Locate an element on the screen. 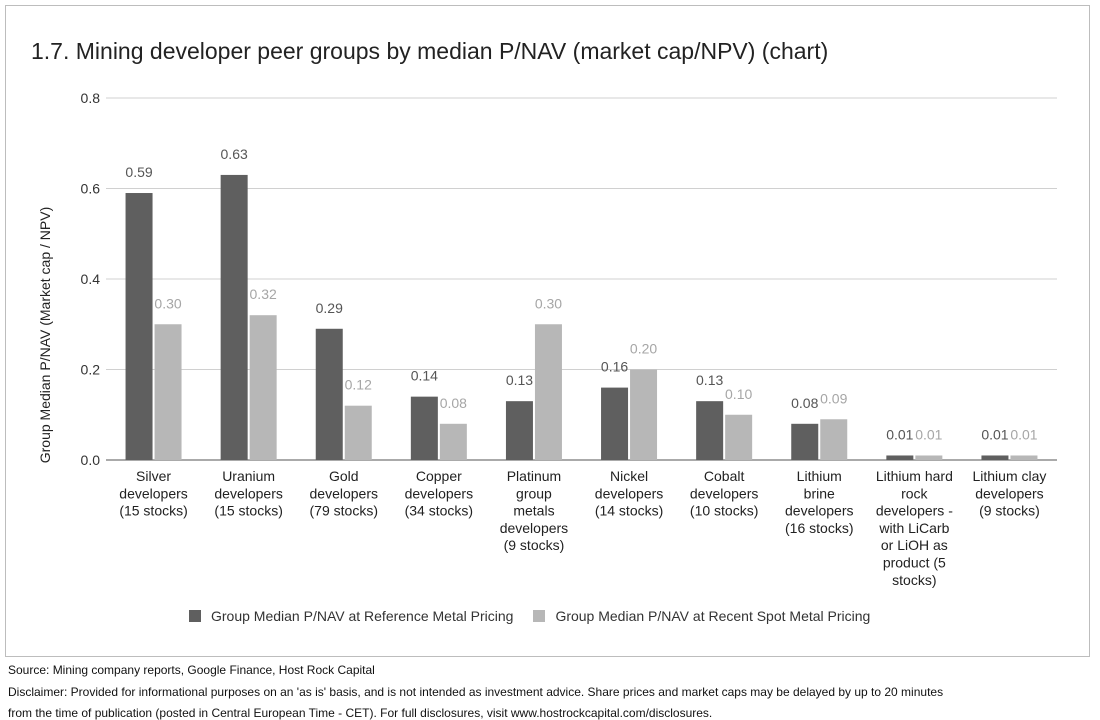  data-label-reference-9: 0.01 is located at coordinates (994, 434).